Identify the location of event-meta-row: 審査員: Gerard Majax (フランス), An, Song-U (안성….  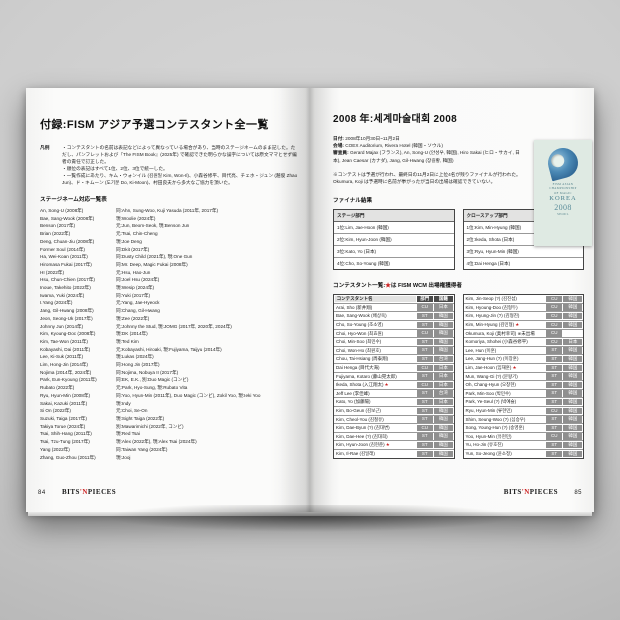
(429, 156).